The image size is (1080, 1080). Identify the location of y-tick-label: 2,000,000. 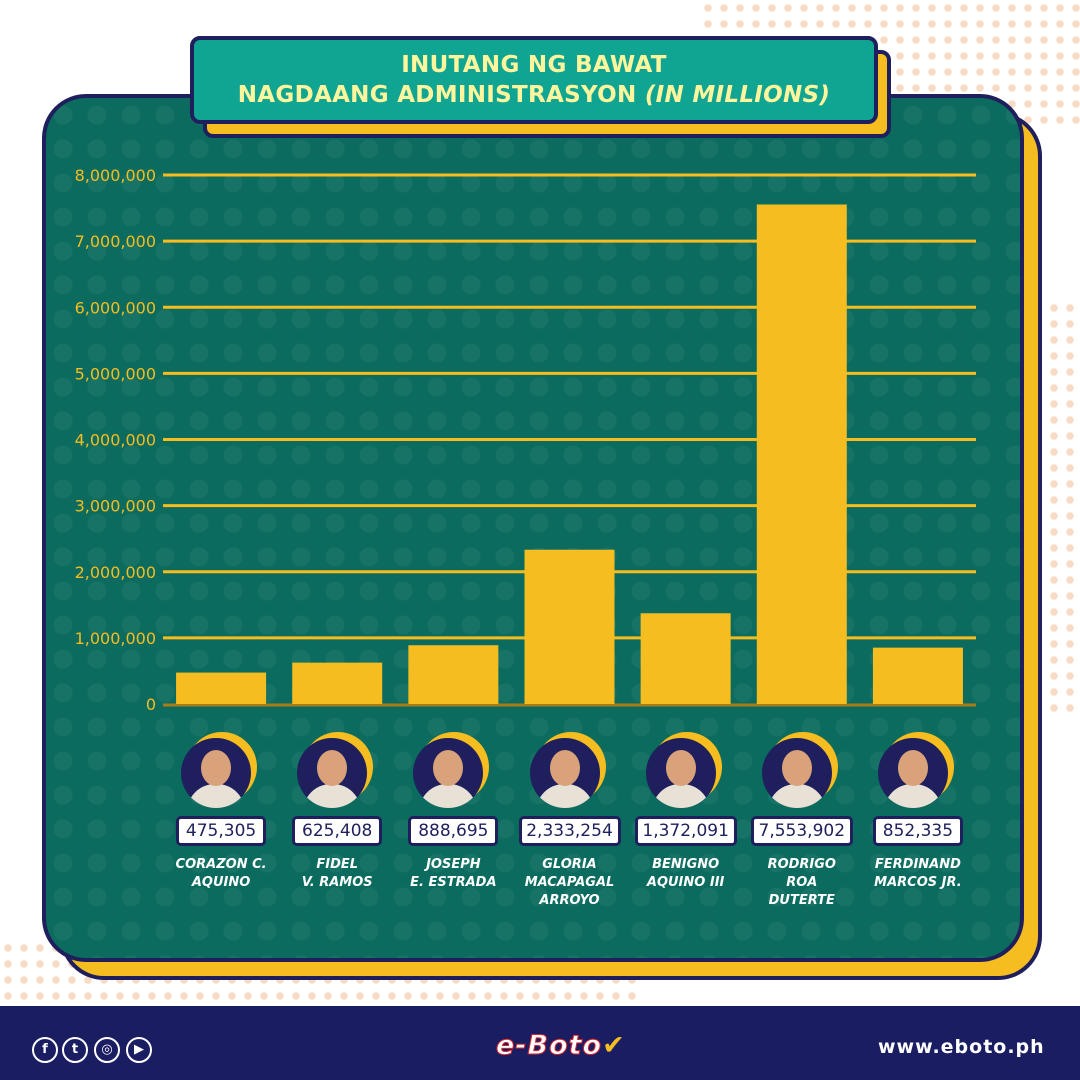
(115, 572).